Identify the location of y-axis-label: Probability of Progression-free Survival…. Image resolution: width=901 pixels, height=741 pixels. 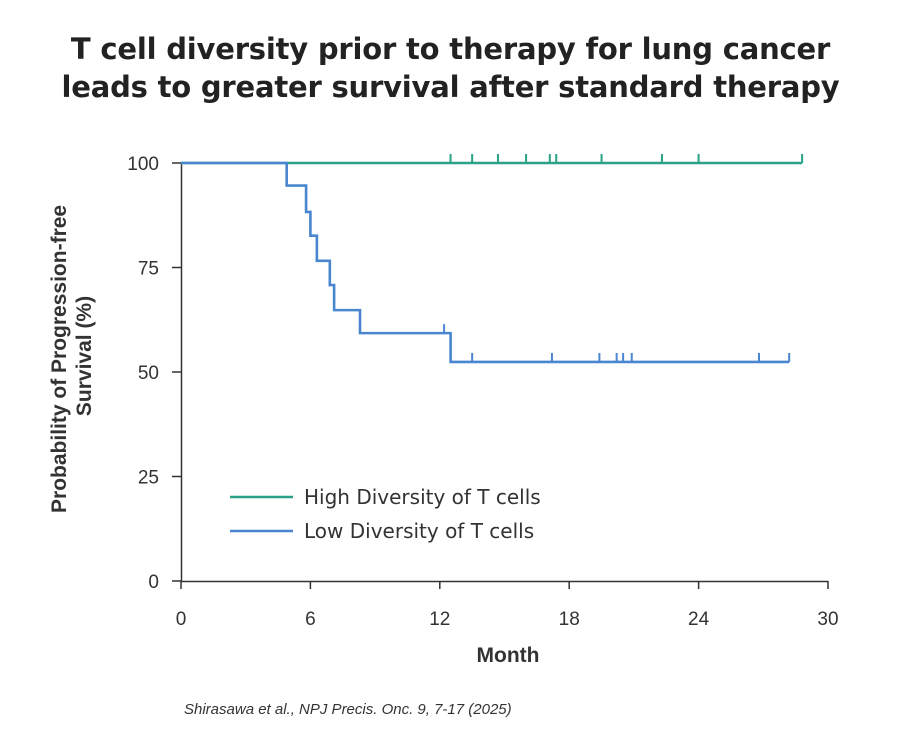
(72, 356).